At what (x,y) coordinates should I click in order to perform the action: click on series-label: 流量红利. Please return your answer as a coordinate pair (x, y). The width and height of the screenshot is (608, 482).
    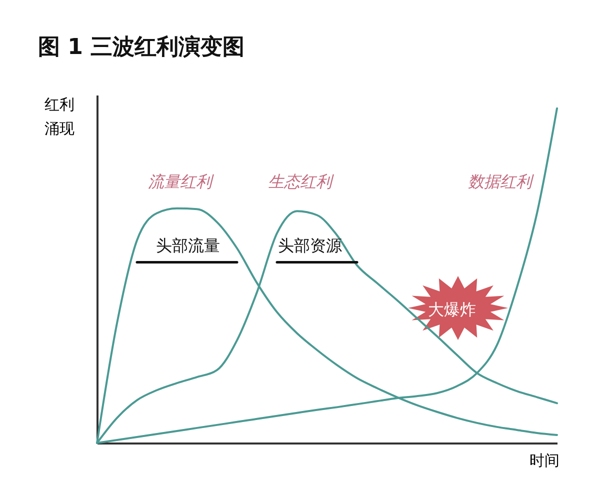
    Looking at the image, I should click on (181, 181).